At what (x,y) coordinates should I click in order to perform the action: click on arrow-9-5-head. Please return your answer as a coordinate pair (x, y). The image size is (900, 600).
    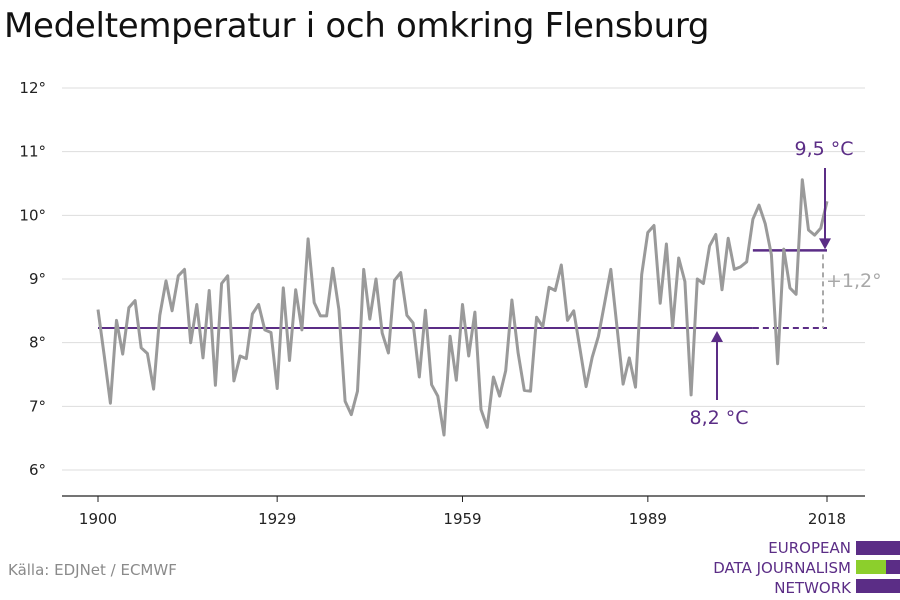
    Looking at the image, I should click on (825, 244).